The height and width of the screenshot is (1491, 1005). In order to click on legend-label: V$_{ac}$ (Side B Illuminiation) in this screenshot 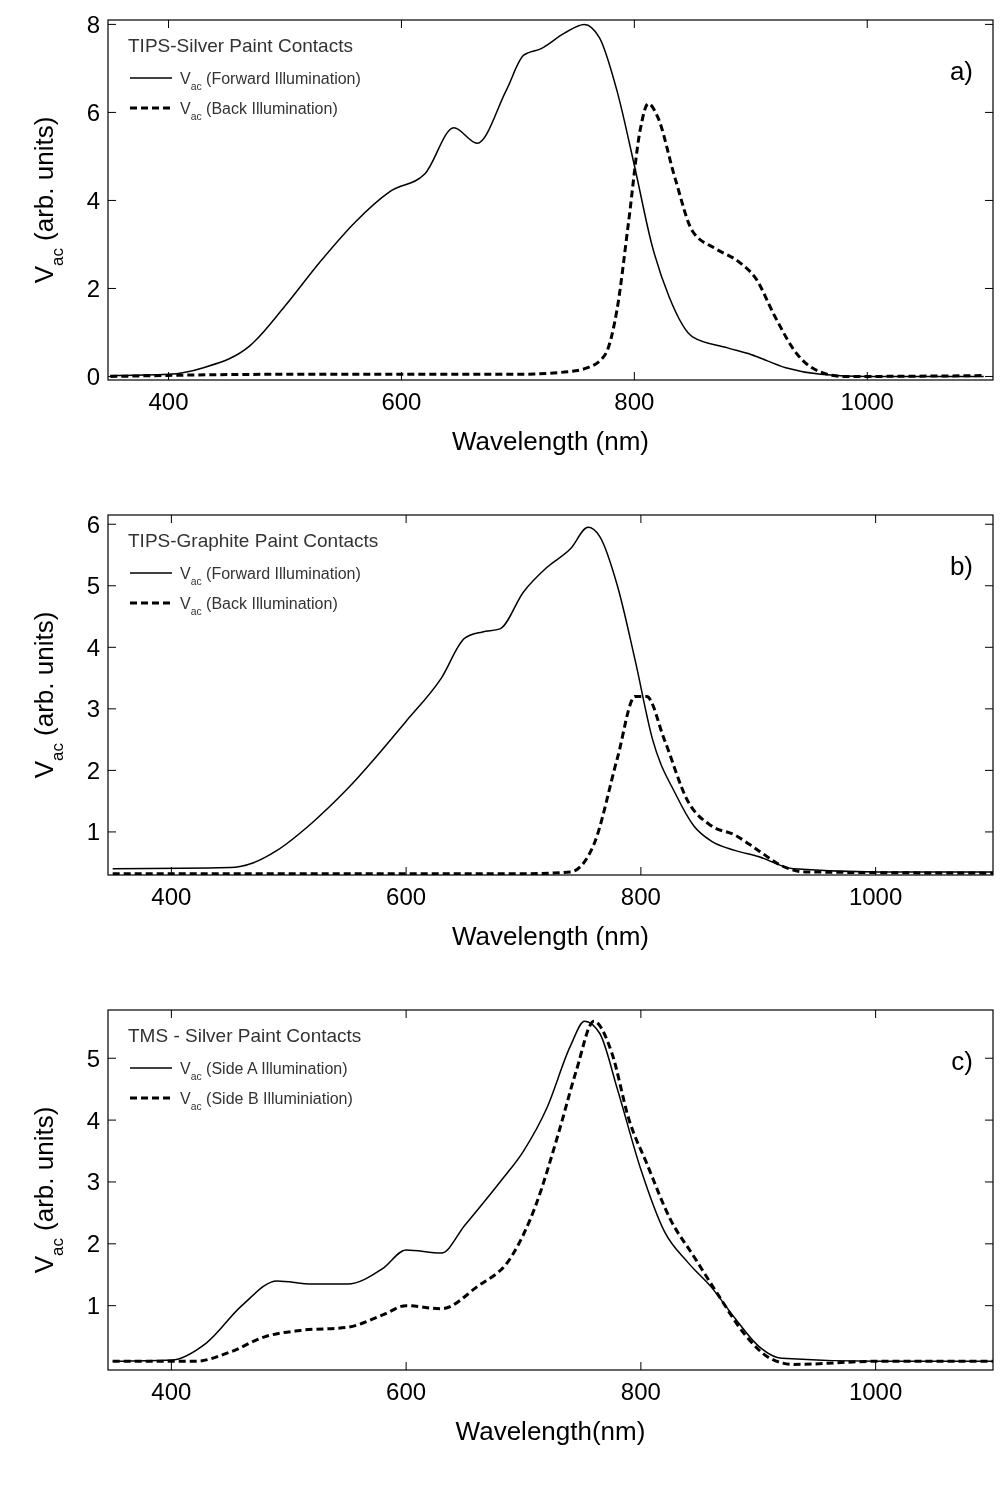, I will do `click(266, 1101)`.